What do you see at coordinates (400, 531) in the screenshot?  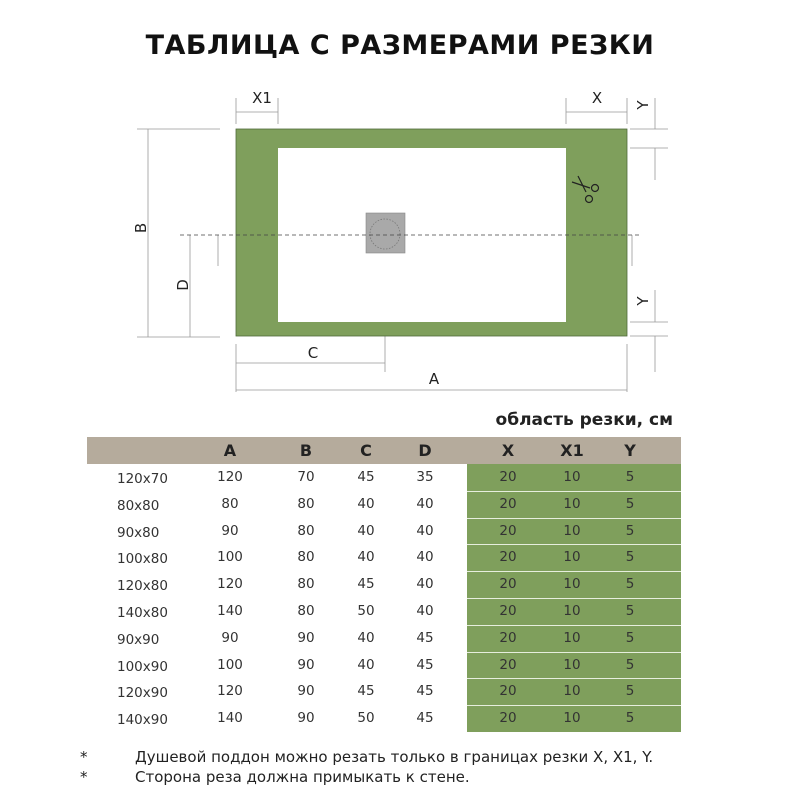 I see `table-row: 90x80 90 80 40 40 20 10 5` at bounding box center [400, 531].